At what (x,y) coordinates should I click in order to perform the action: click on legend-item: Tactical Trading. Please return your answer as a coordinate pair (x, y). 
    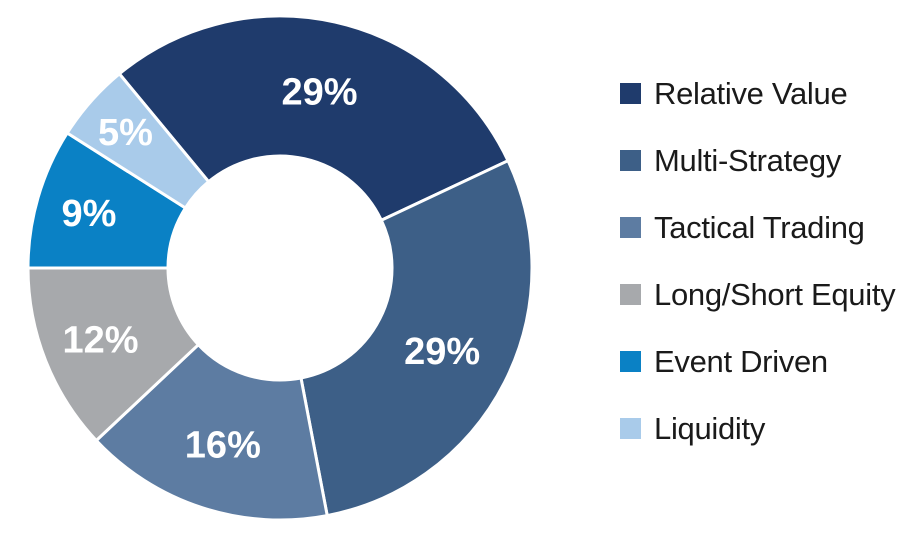
    Looking at the image, I should click on (757, 227).